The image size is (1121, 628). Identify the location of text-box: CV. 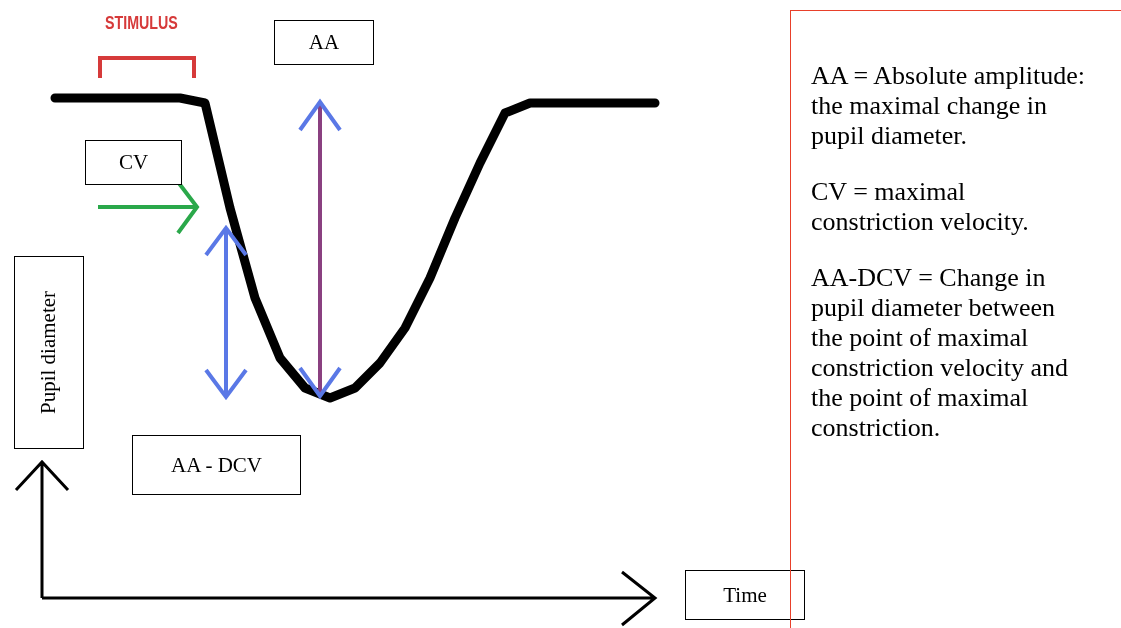
(133, 162).